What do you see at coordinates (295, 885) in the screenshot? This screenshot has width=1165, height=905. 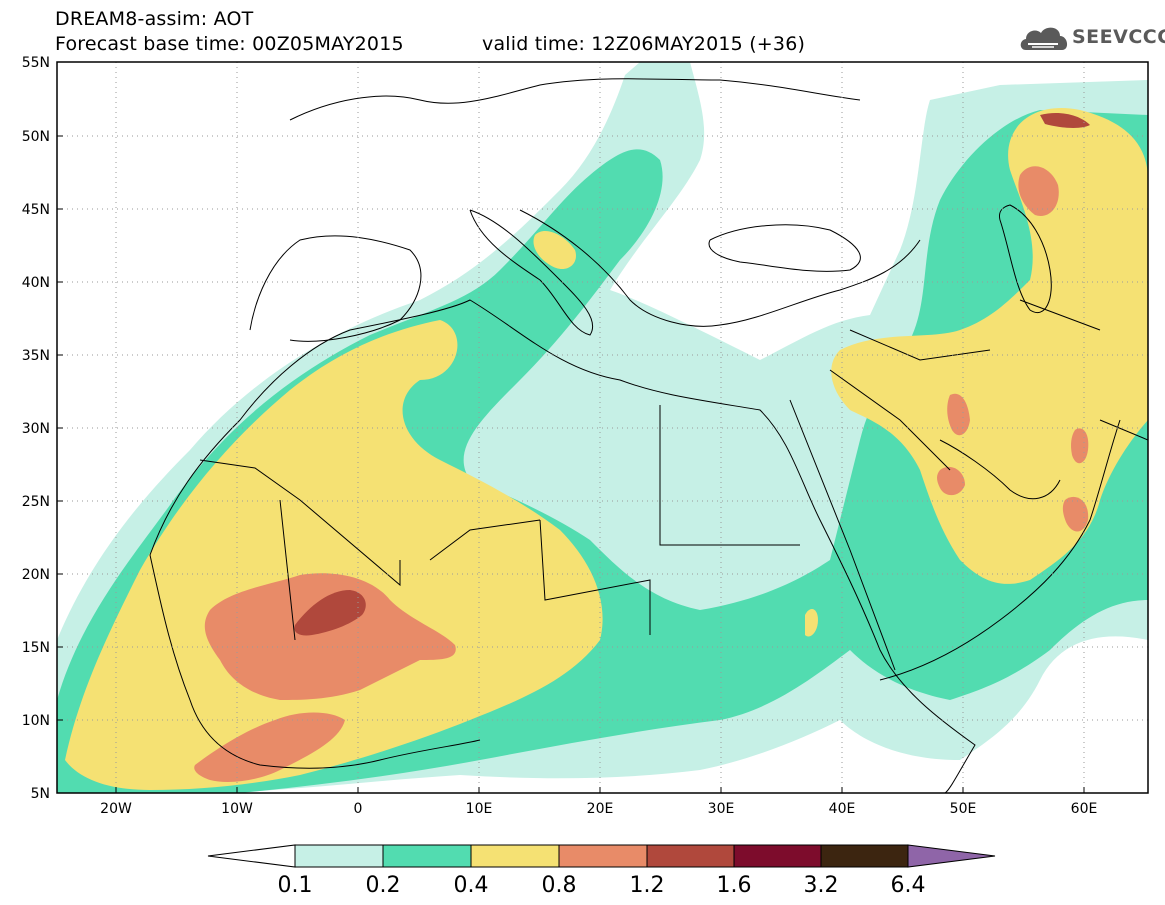 I see `colorbar-label: 0.1` at bounding box center [295, 885].